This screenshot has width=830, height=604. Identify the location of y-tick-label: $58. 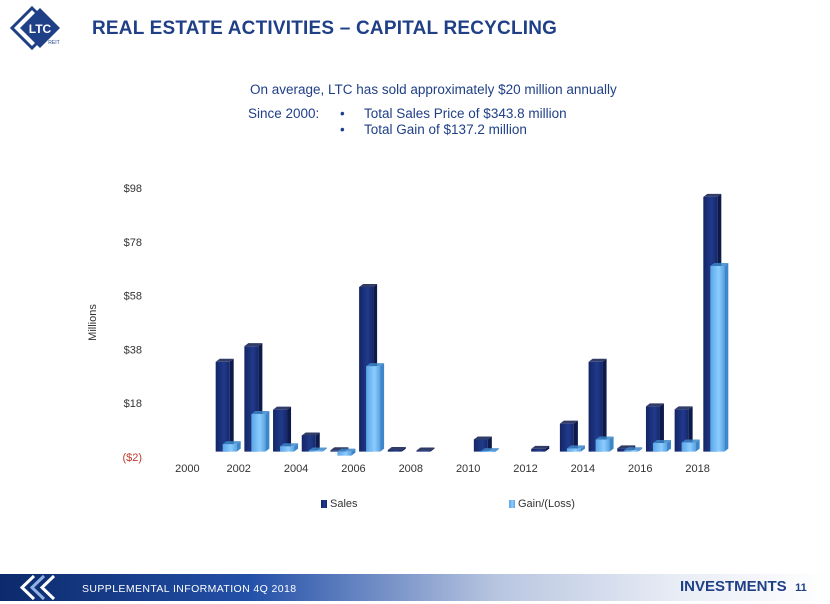
(133, 297).